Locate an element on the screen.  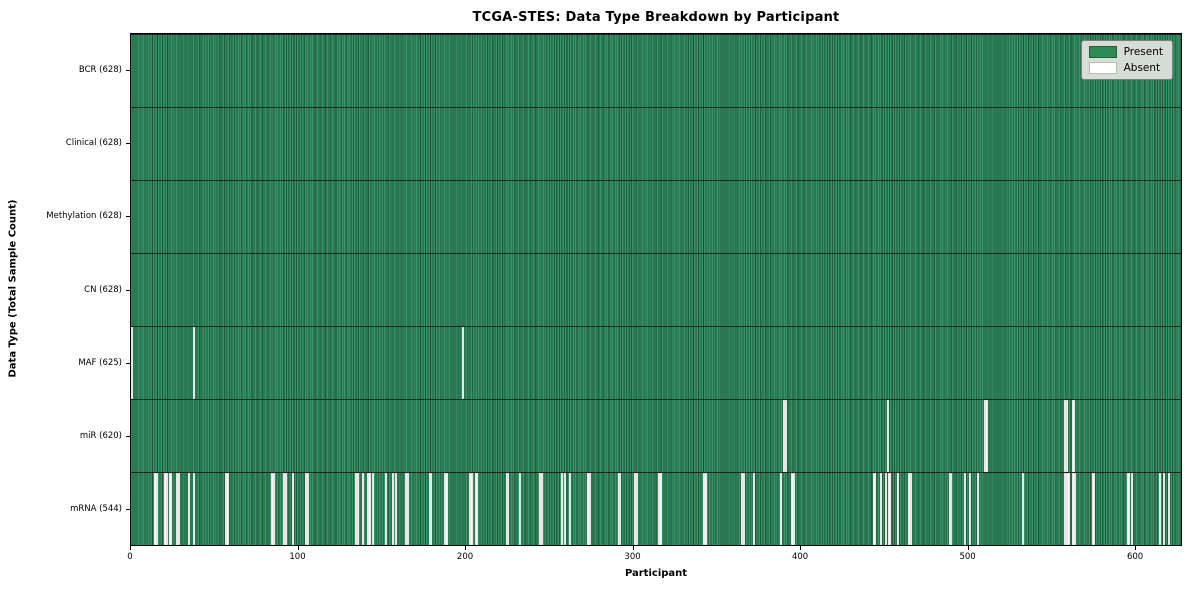
heatmap-row-mrna is located at coordinates (656, 508).